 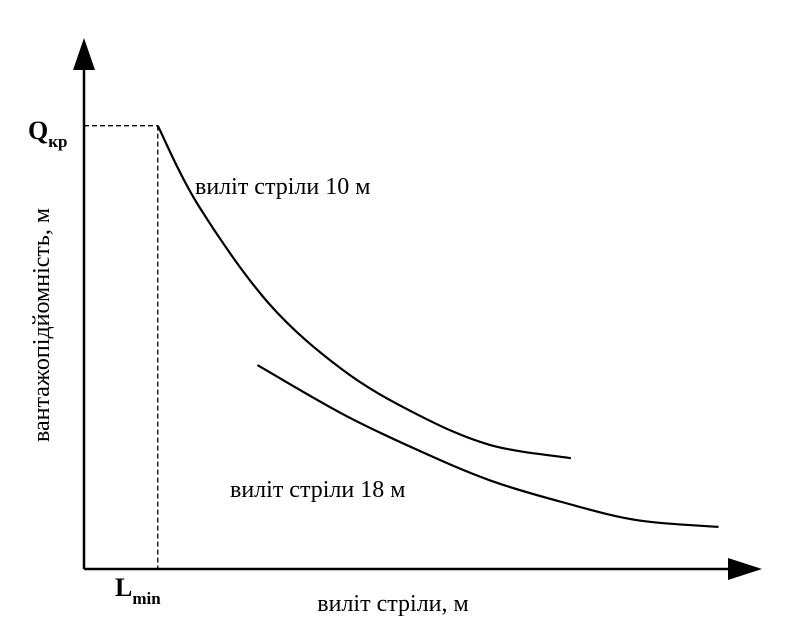 What do you see at coordinates (38, 130) in the screenshot?
I see `qkr-main: Q` at bounding box center [38, 130].